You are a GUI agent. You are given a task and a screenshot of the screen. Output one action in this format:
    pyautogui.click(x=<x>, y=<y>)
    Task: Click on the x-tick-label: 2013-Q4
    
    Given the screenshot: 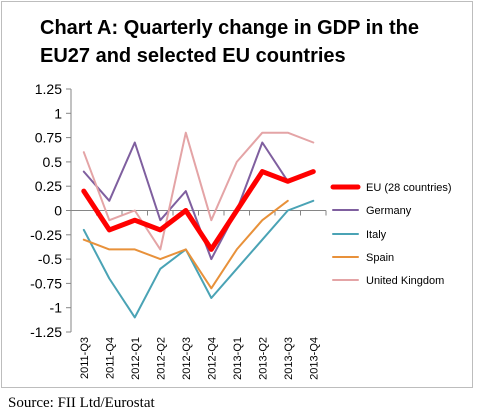 What is the action you would take?
    pyautogui.click(x=314, y=358)
    